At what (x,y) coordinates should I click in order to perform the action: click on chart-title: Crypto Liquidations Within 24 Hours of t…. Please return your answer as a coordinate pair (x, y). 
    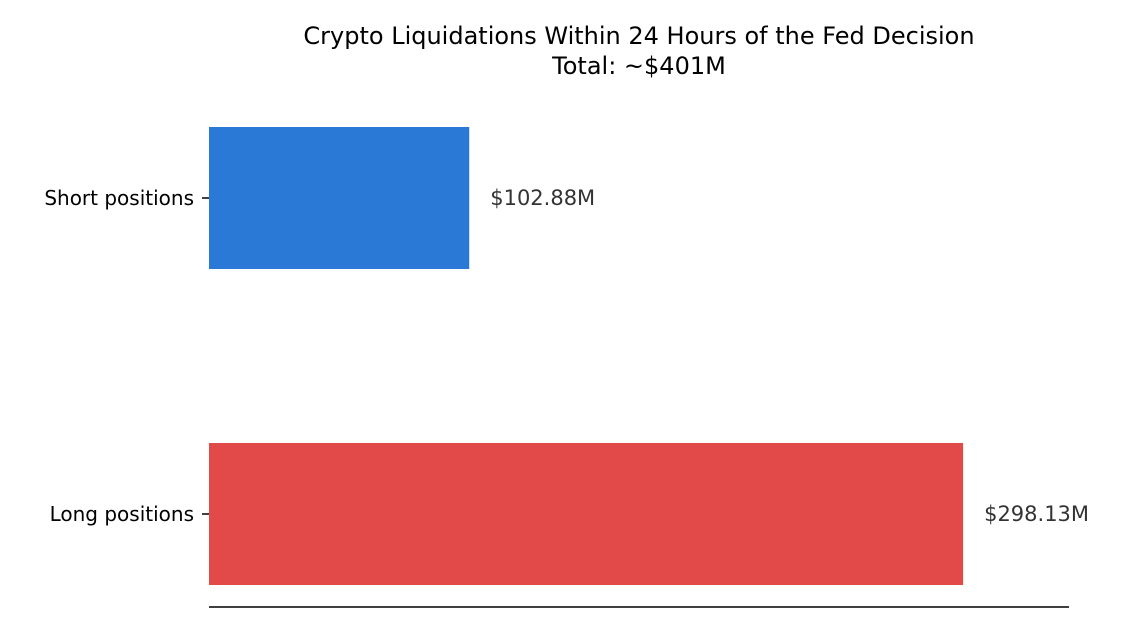
    Looking at the image, I should click on (638, 36).